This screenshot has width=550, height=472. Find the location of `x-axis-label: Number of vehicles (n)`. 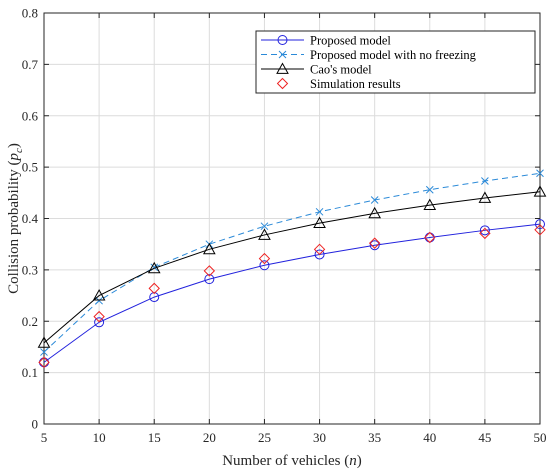

x-axis-label: Number of vehicles (n) is located at coordinates (292, 461).